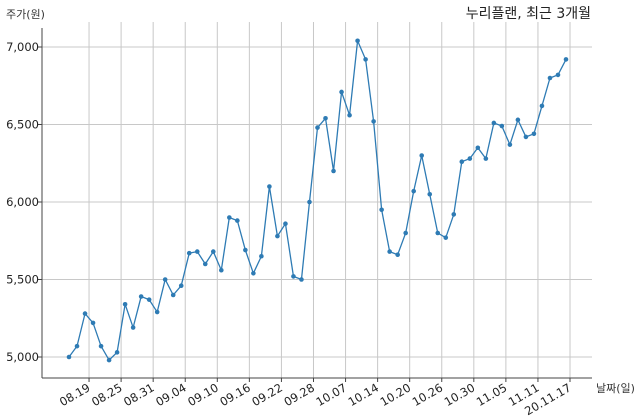  Describe the element at coordinates (615, 388) in the screenshot. I see `x-axis-label: 날짜(일)` at that location.